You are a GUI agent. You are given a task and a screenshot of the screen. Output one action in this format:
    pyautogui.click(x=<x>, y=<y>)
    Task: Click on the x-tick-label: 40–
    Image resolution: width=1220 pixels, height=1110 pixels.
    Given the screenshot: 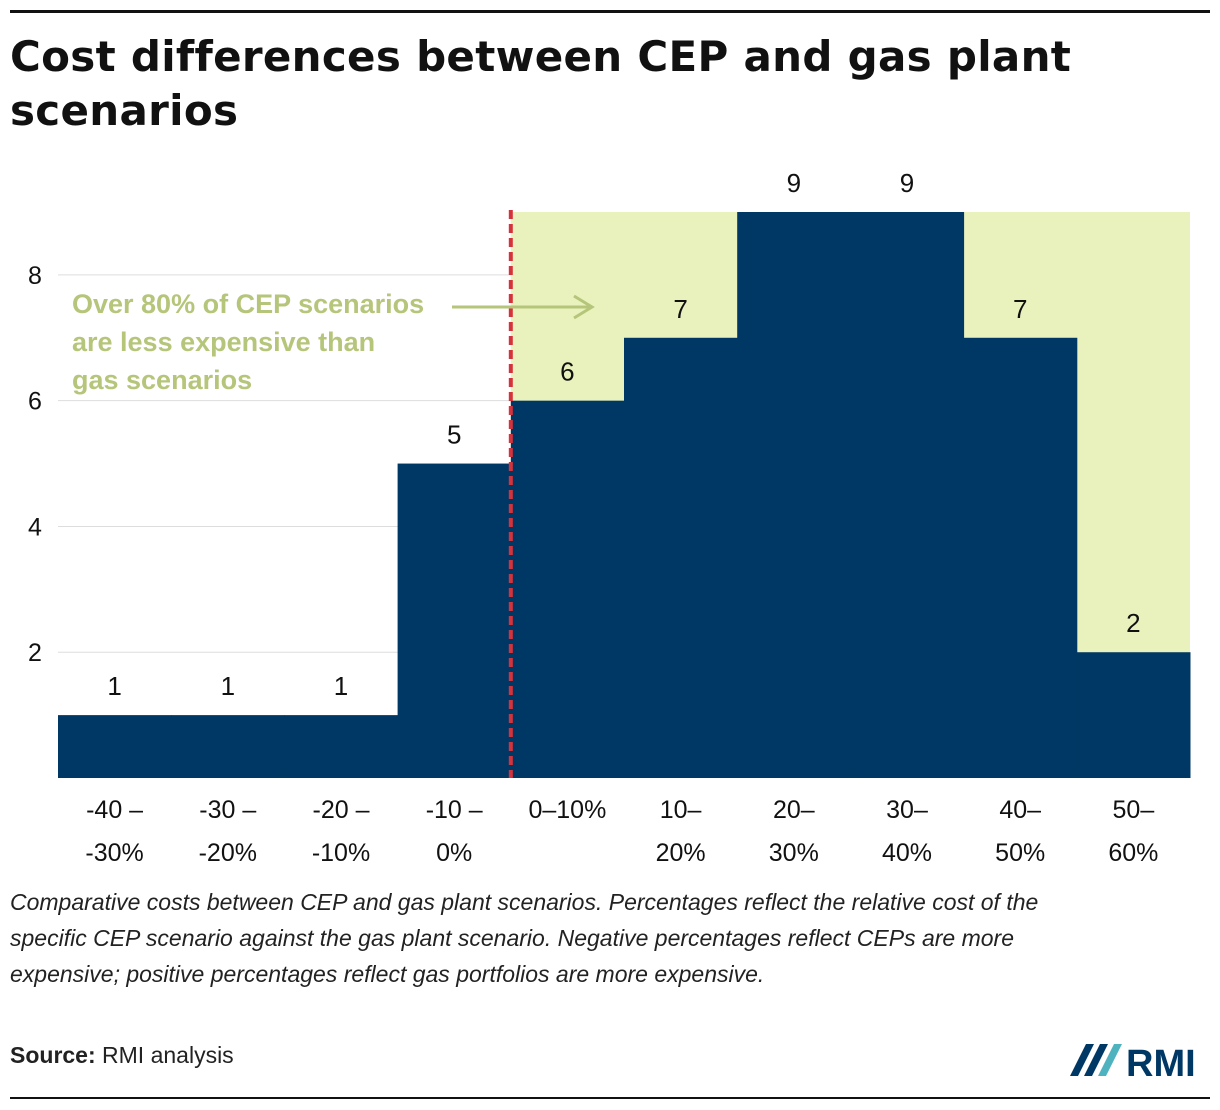 What is the action you would take?
    pyautogui.click(x=1020, y=810)
    